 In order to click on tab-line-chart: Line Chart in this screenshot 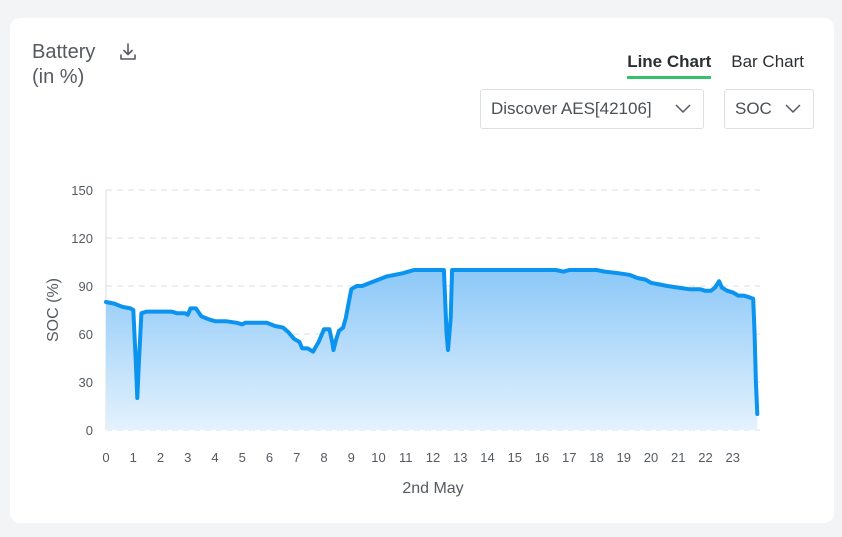, I will do `click(669, 65)`.